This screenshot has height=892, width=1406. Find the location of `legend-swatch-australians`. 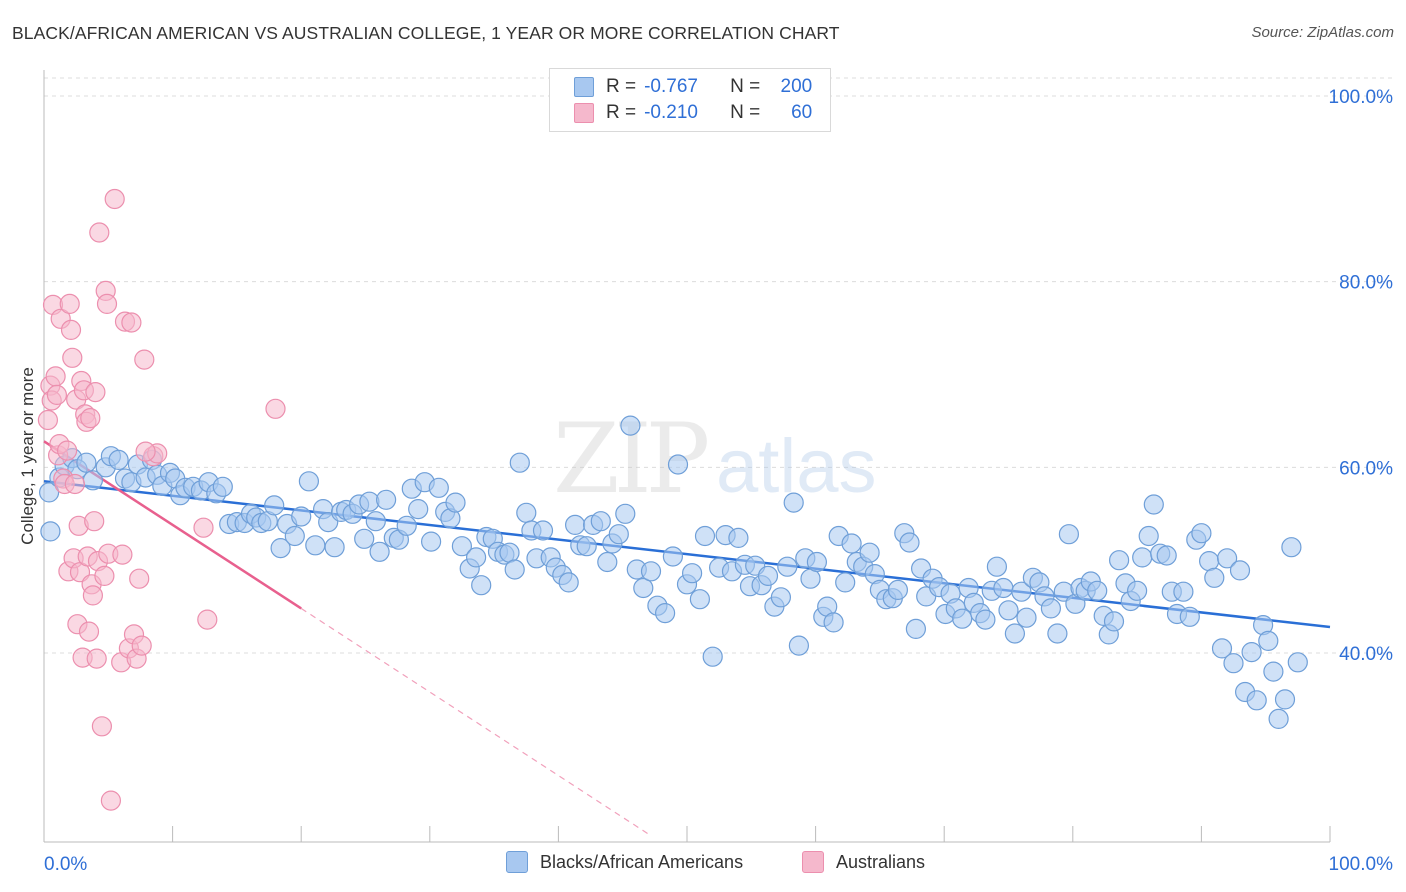

legend-swatch-australians is located at coordinates (584, 113).